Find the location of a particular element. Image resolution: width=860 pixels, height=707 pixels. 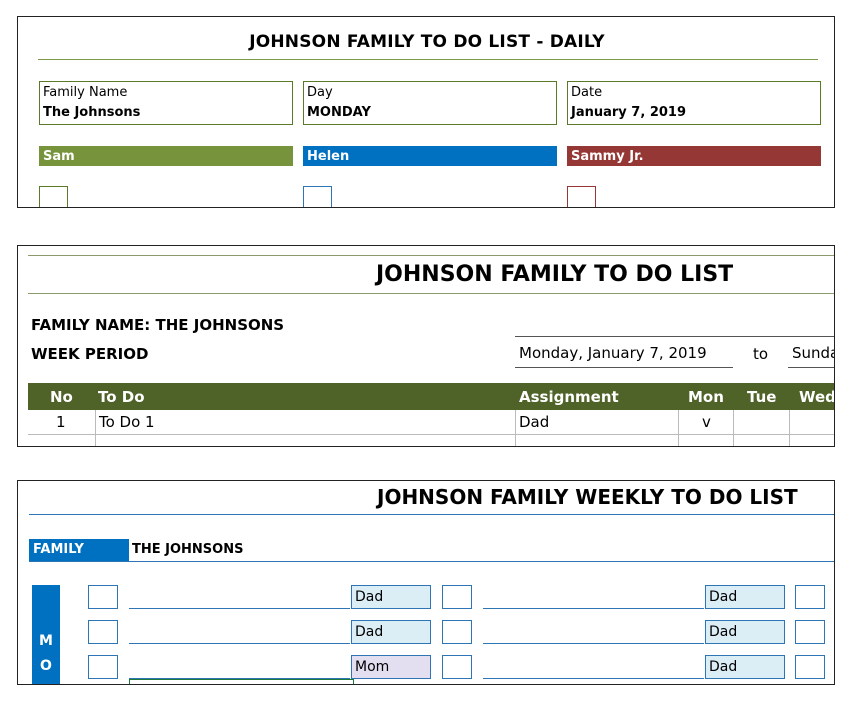

date-label: Date is located at coordinates (587, 92).